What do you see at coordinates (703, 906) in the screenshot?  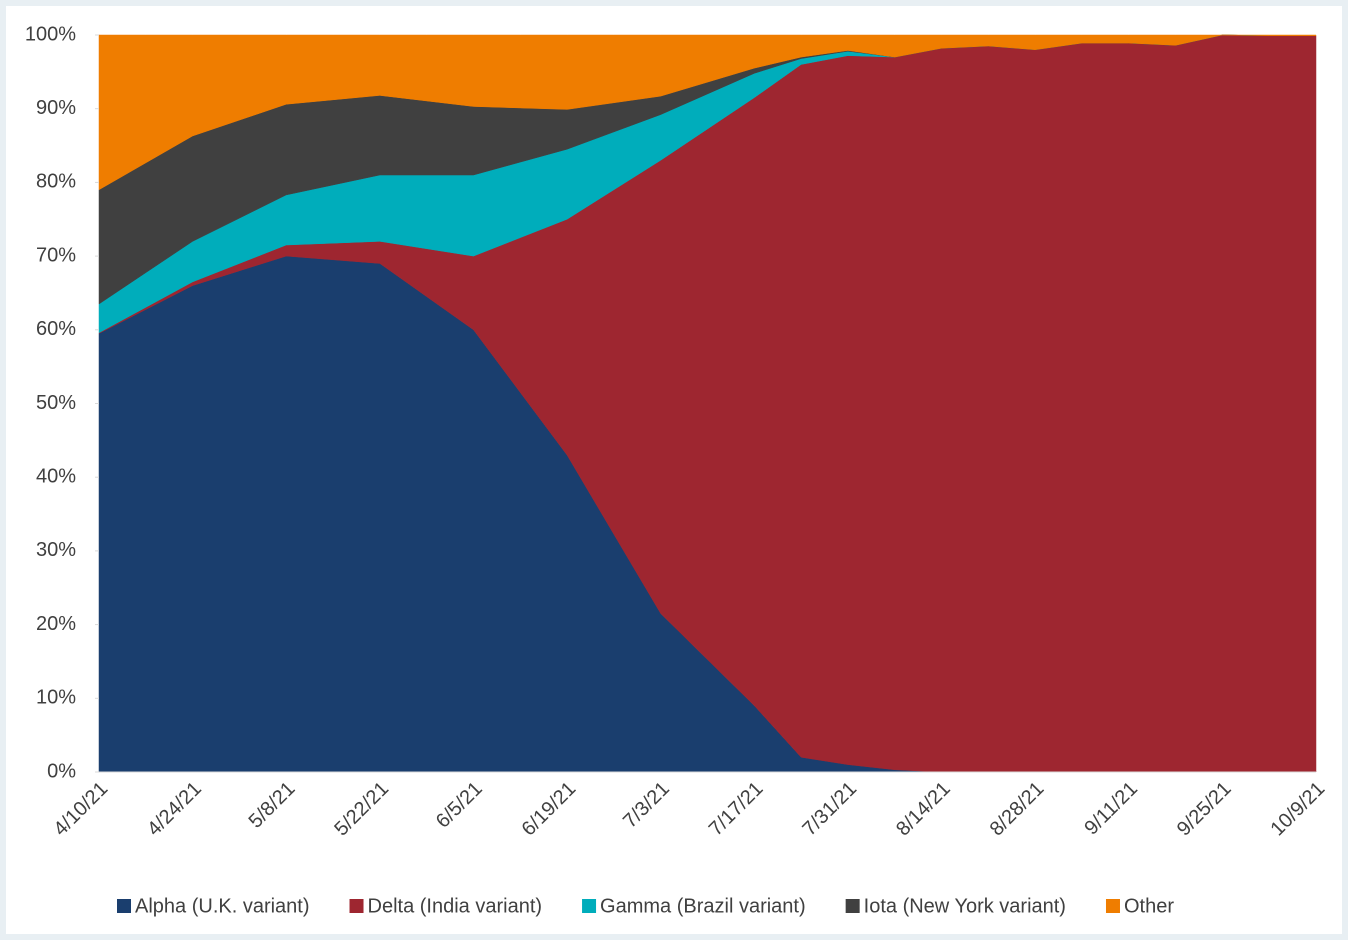 I see `legend-label: Gamma (Brazil variant)` at bounding box center [703, 906].